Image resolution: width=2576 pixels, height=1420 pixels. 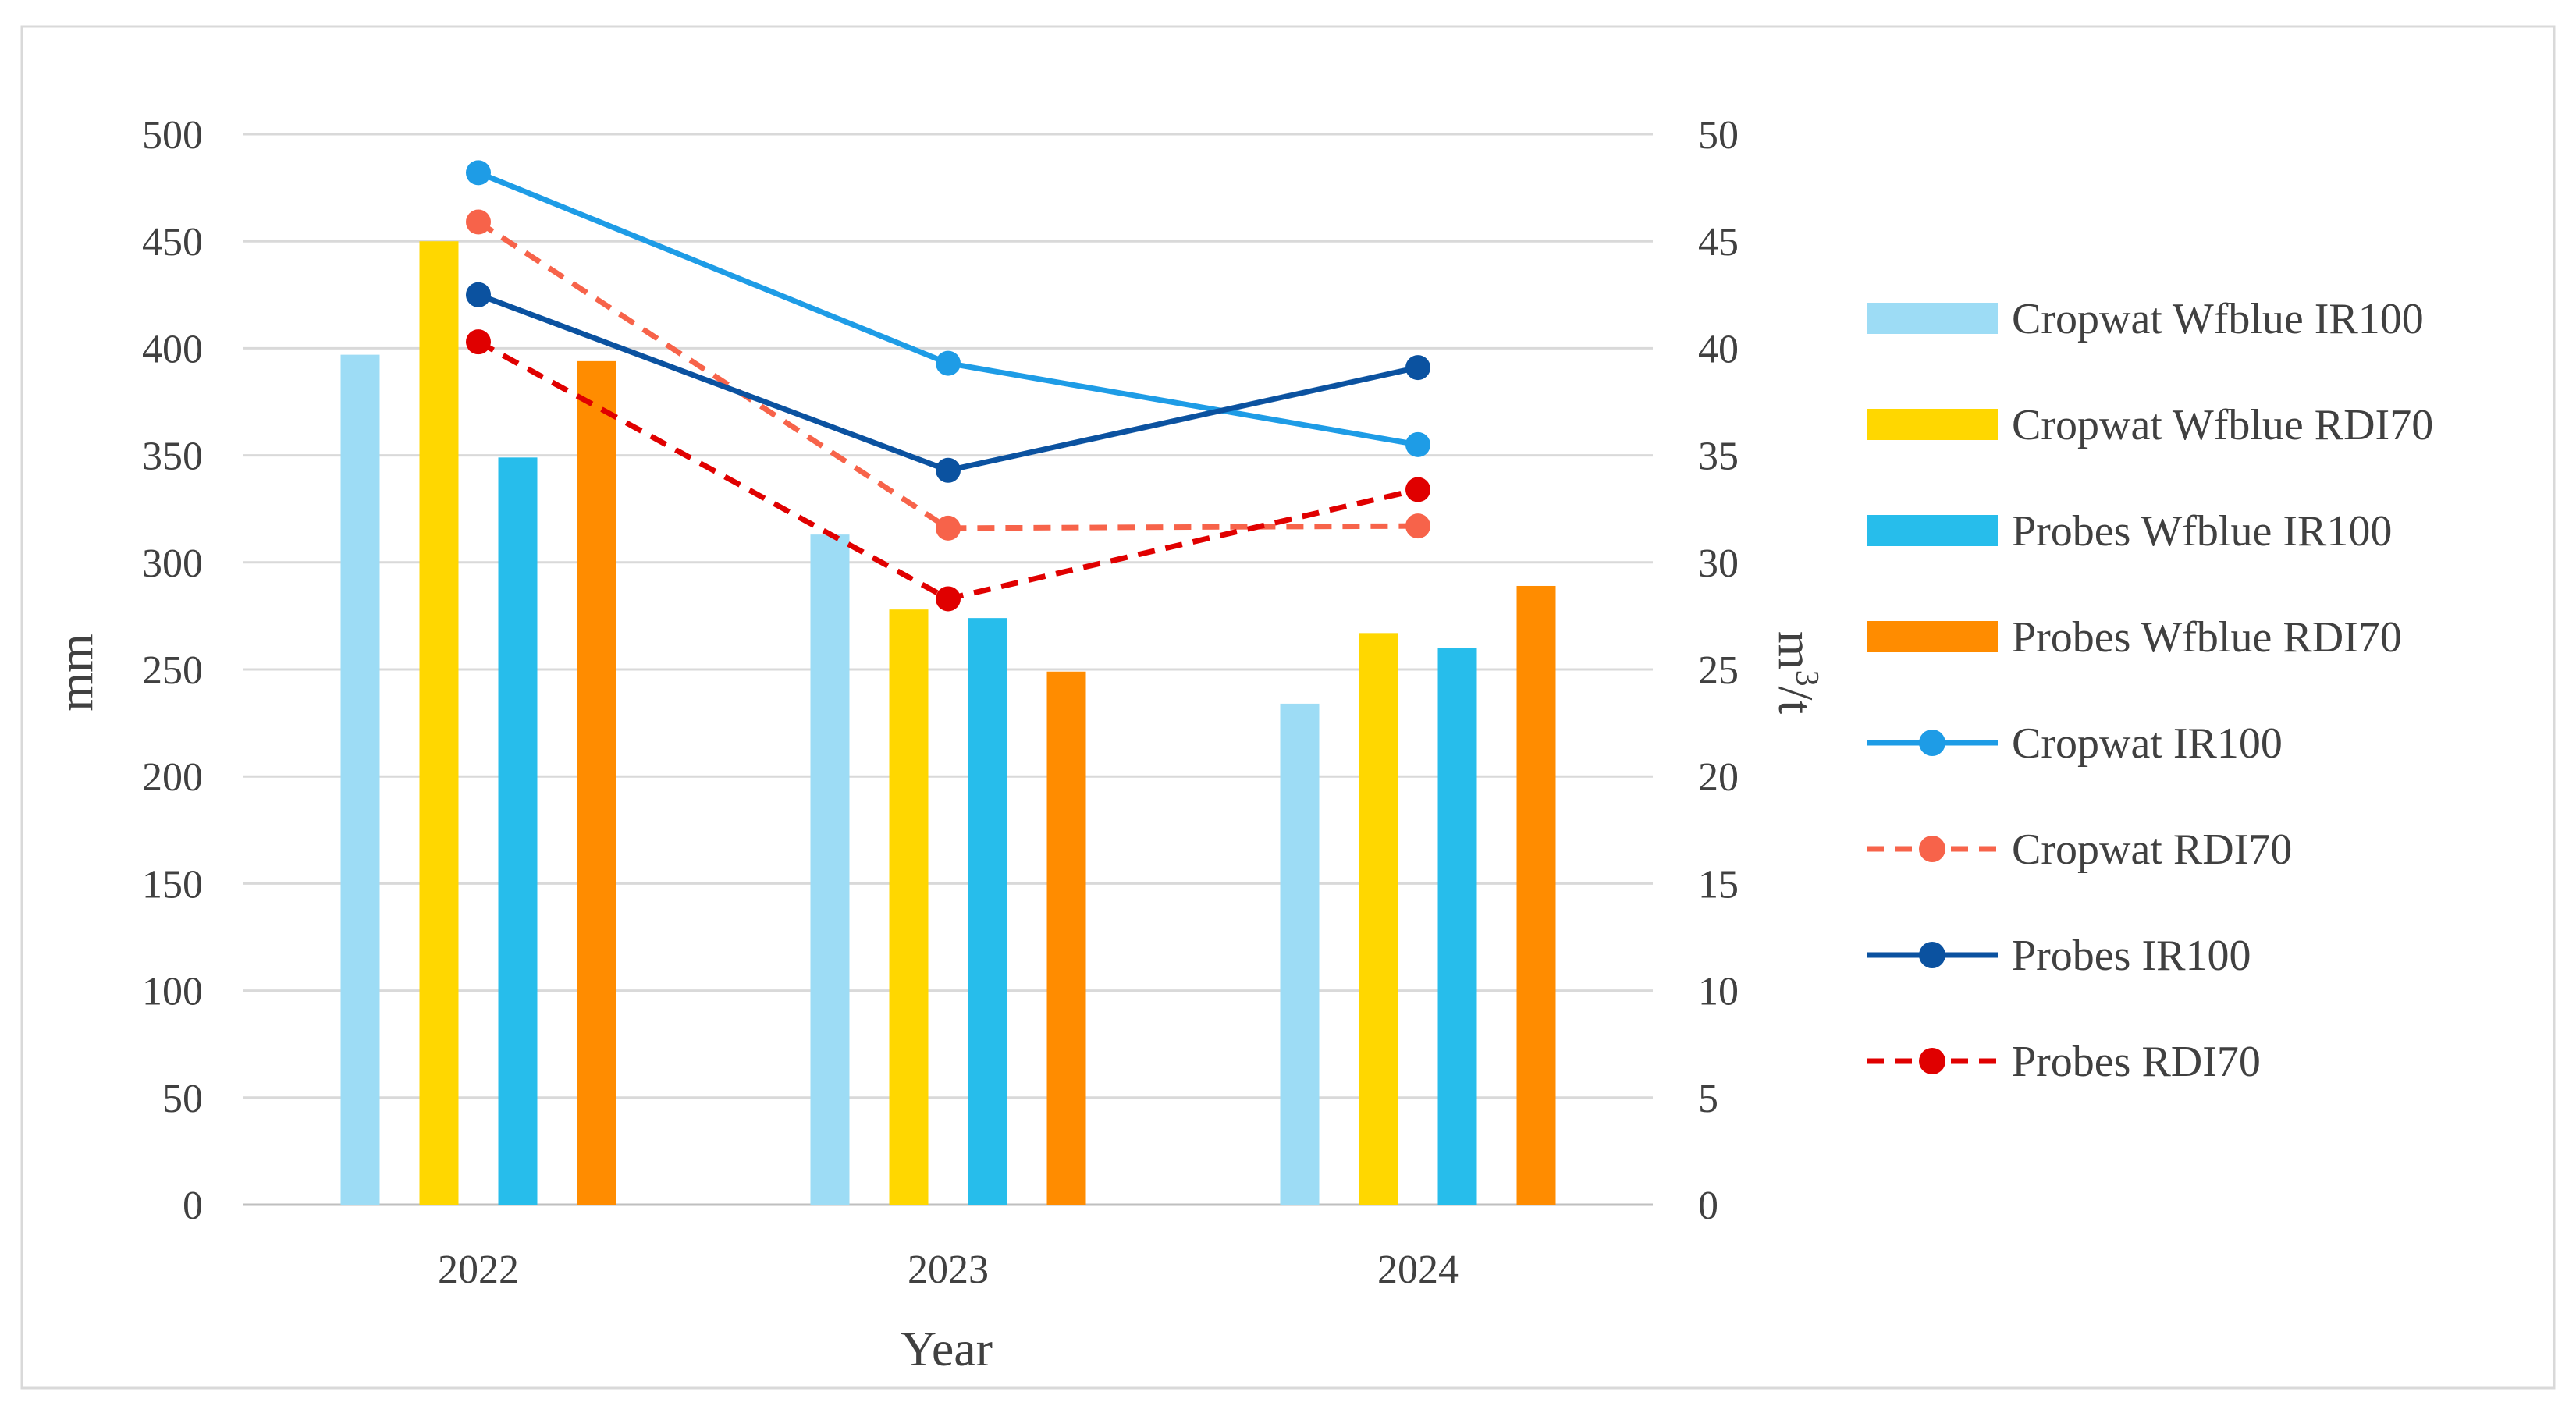 I want to click on y2-tick-label: 35, so click(x=1719, y=457).